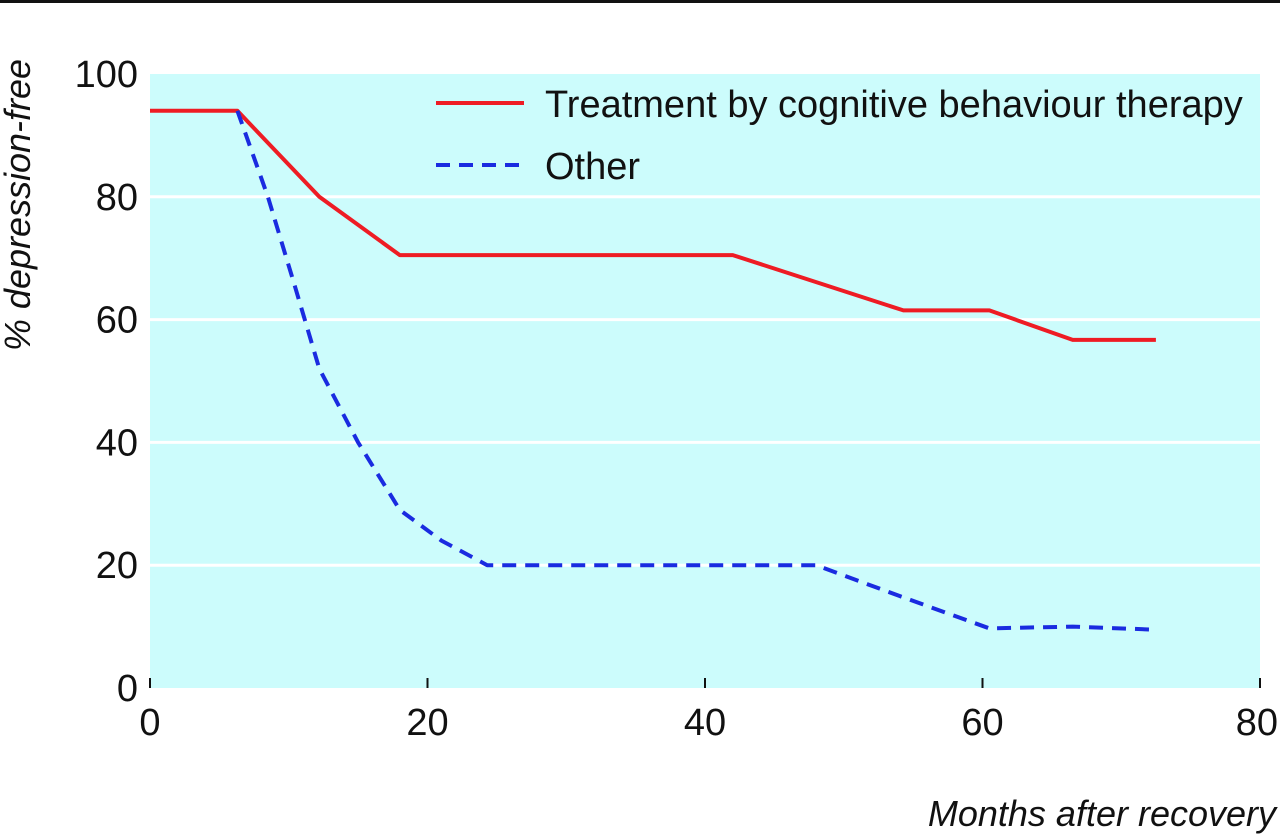 This screenshot has width=1280, height=834. Describe the element at coordinates (19, 205) in the screenshot. I see `y-axis-title: % depression-free` at that location.